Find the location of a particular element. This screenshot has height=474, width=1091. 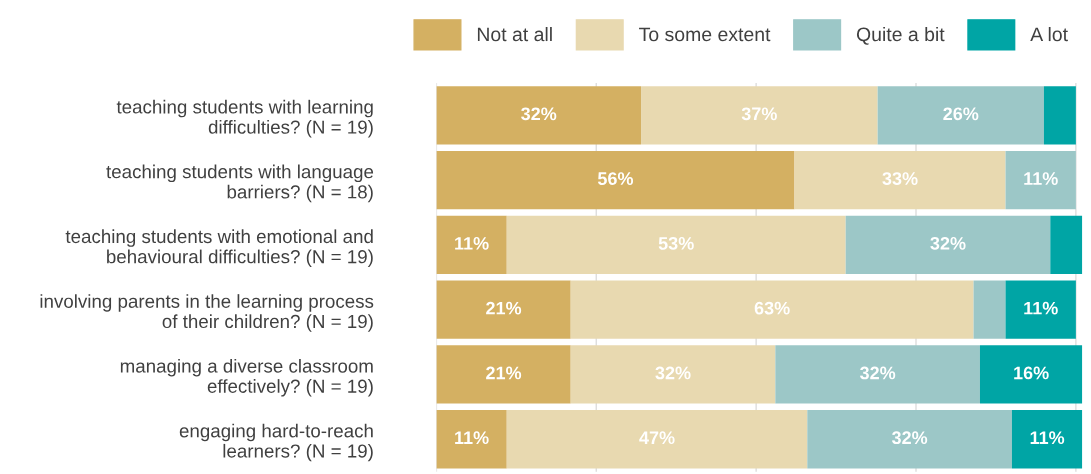

data-label: 53% is located at coordinates (676, 243).